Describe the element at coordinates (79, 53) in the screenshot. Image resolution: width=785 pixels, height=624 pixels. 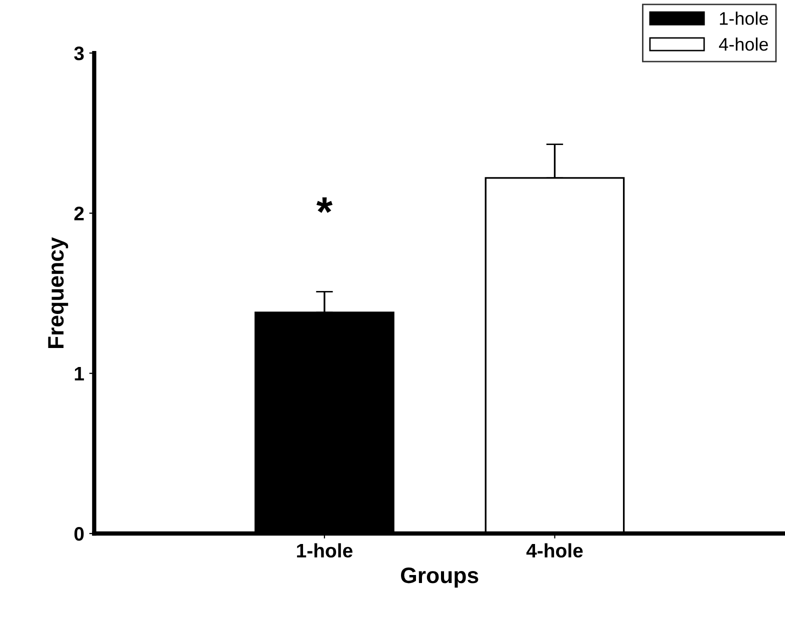
I see `y-tick-label: 3` at that location.